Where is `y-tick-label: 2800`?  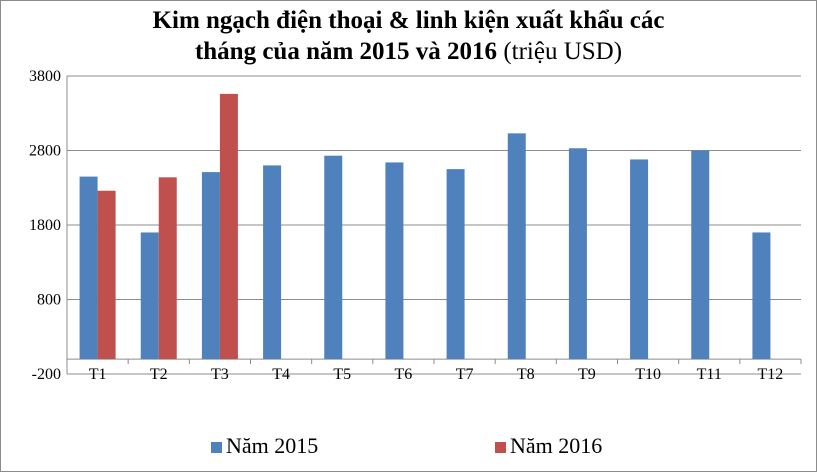 y-tick-label: 2800 is located at coordinates (45, 151).